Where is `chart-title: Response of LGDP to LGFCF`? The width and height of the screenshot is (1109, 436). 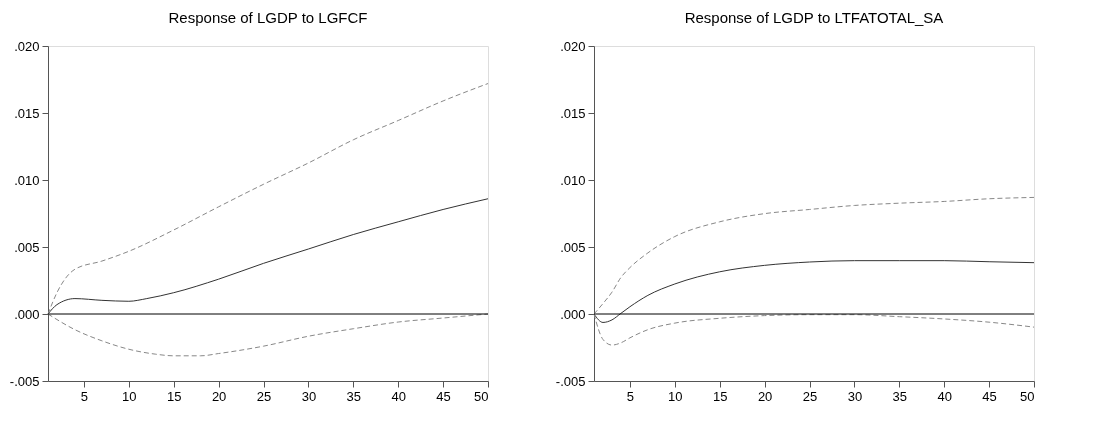 chart-title: Response of LGDP to LGFCF is located at coordinates (268, 17).